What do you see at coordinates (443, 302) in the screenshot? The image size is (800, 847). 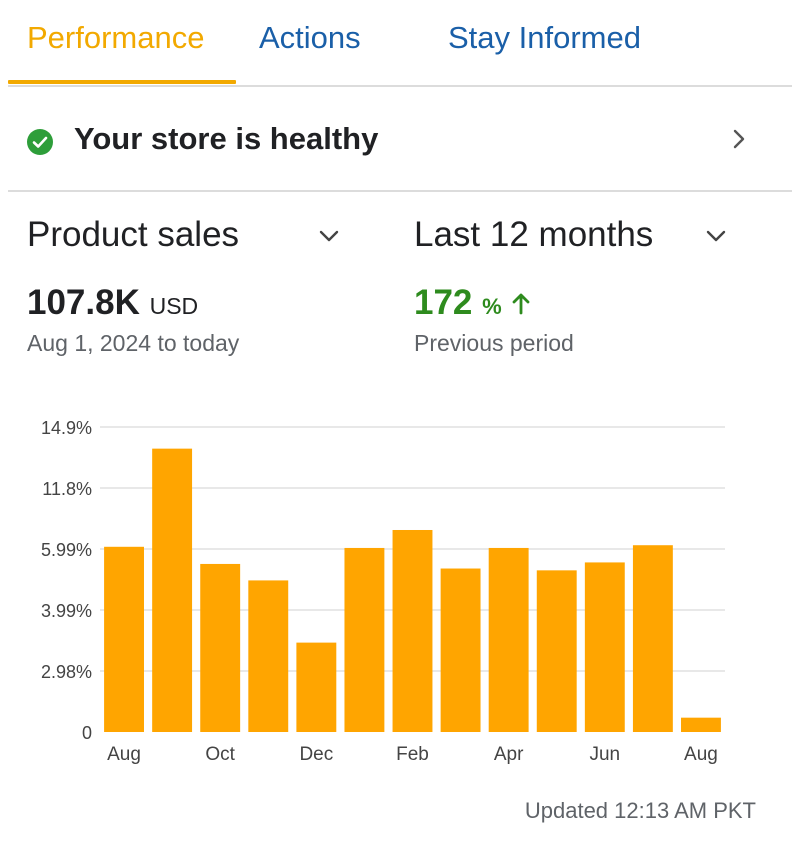 I see `change-value: 172` at bounding box center [443, 302].